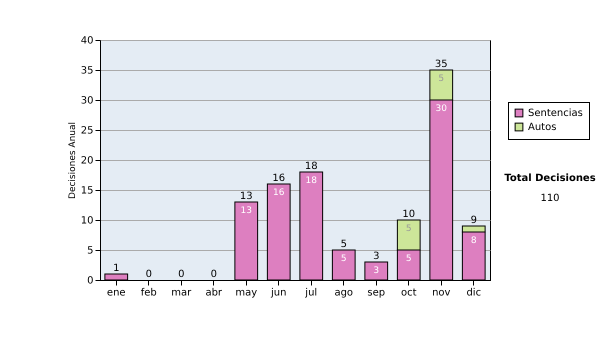 This screenshot has height=340, width=600. What do you see at coordinates (279, 178) in the screenshot?
I see `total-label: 16` at bounding box center [279, 178].